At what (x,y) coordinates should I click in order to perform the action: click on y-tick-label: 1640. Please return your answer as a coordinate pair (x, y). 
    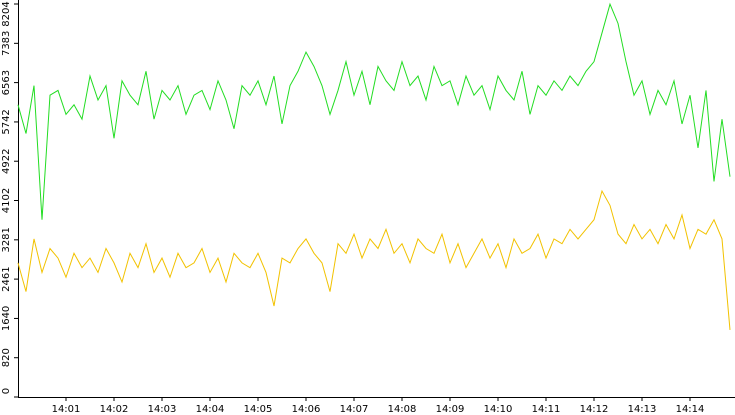
    Looking at the image, I should click on (6, 318).